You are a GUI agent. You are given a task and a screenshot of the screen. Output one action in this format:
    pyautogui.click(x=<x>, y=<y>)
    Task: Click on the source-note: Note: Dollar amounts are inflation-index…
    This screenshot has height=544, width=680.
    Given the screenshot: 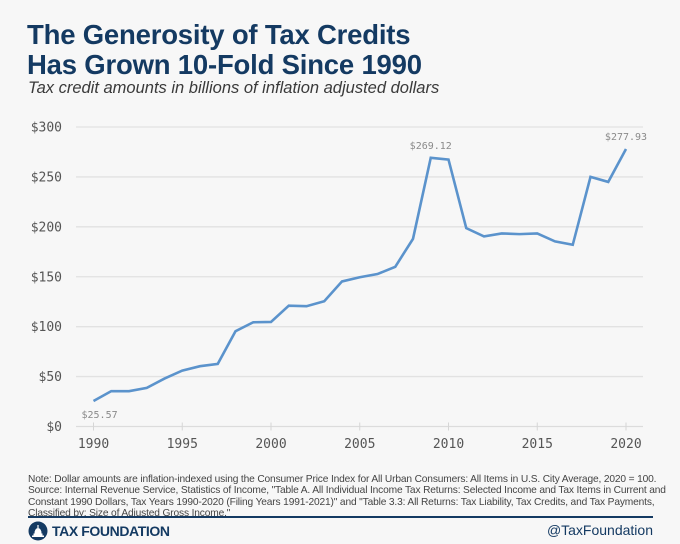 What is the action you would take?
    pyautogui.click(x=347, y=496)
    